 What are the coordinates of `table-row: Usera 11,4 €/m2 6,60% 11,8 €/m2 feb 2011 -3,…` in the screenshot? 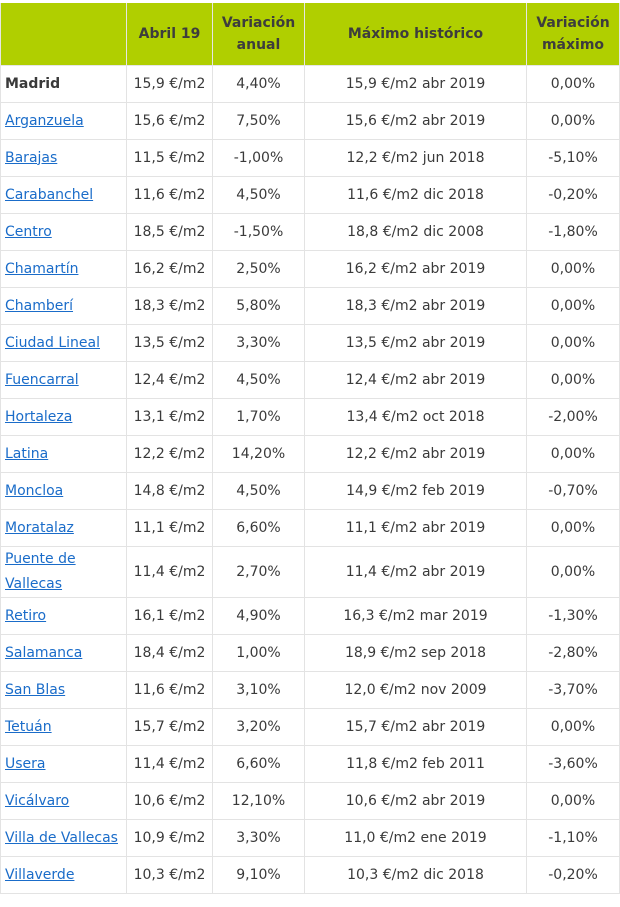 It's located at (310, 764).